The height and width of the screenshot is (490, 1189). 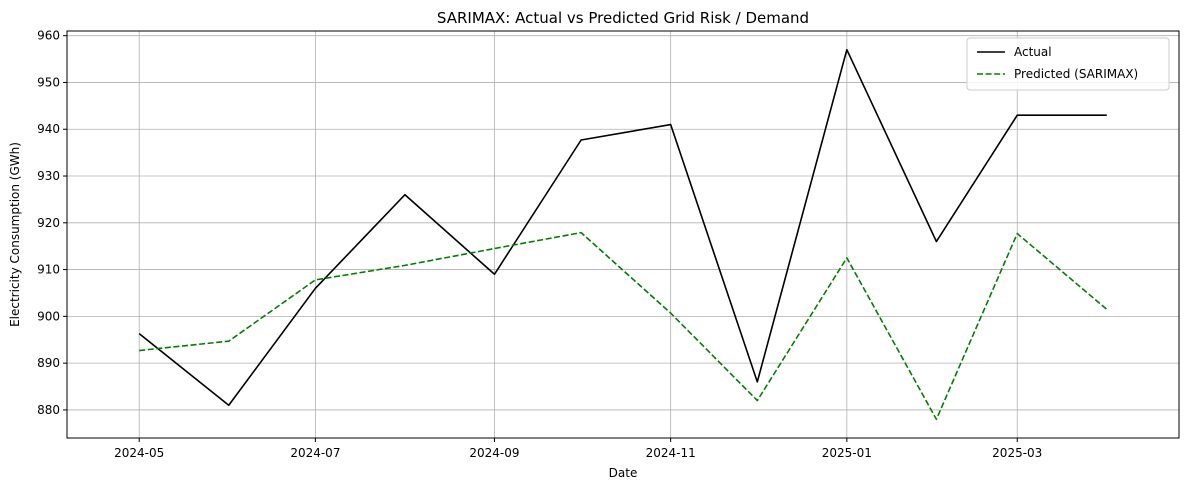 I want to click on legend-label: Predicted (SARIMAX), so click(x=1076, y=74).